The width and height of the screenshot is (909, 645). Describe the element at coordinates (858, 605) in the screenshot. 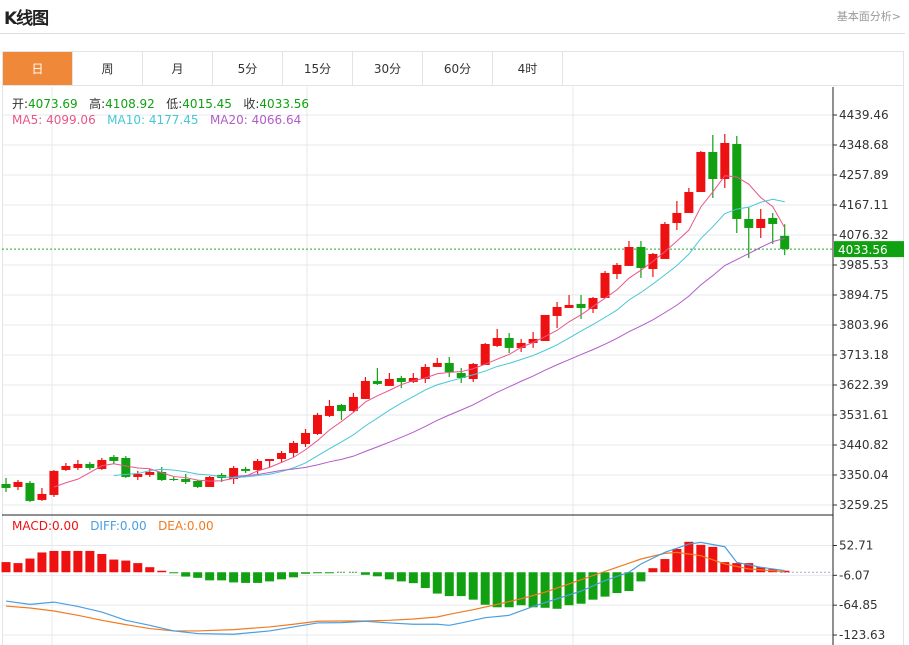

I see `macd-y-tick-label: -64.85` at that location.